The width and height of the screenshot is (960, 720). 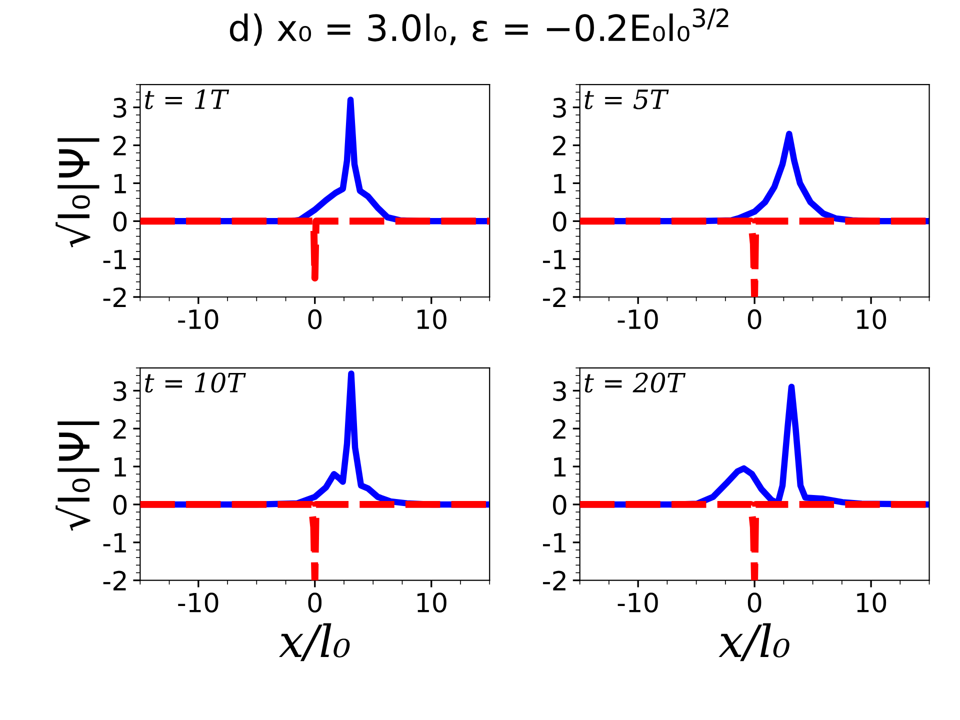 What do you see at coordinates (479, 27) in the screenshot?
I see `chart-title: d) x₀ = 3.0l₀, ε = −0.2E₀l₀$^{3/2}$` at bounding box center [479, 27].